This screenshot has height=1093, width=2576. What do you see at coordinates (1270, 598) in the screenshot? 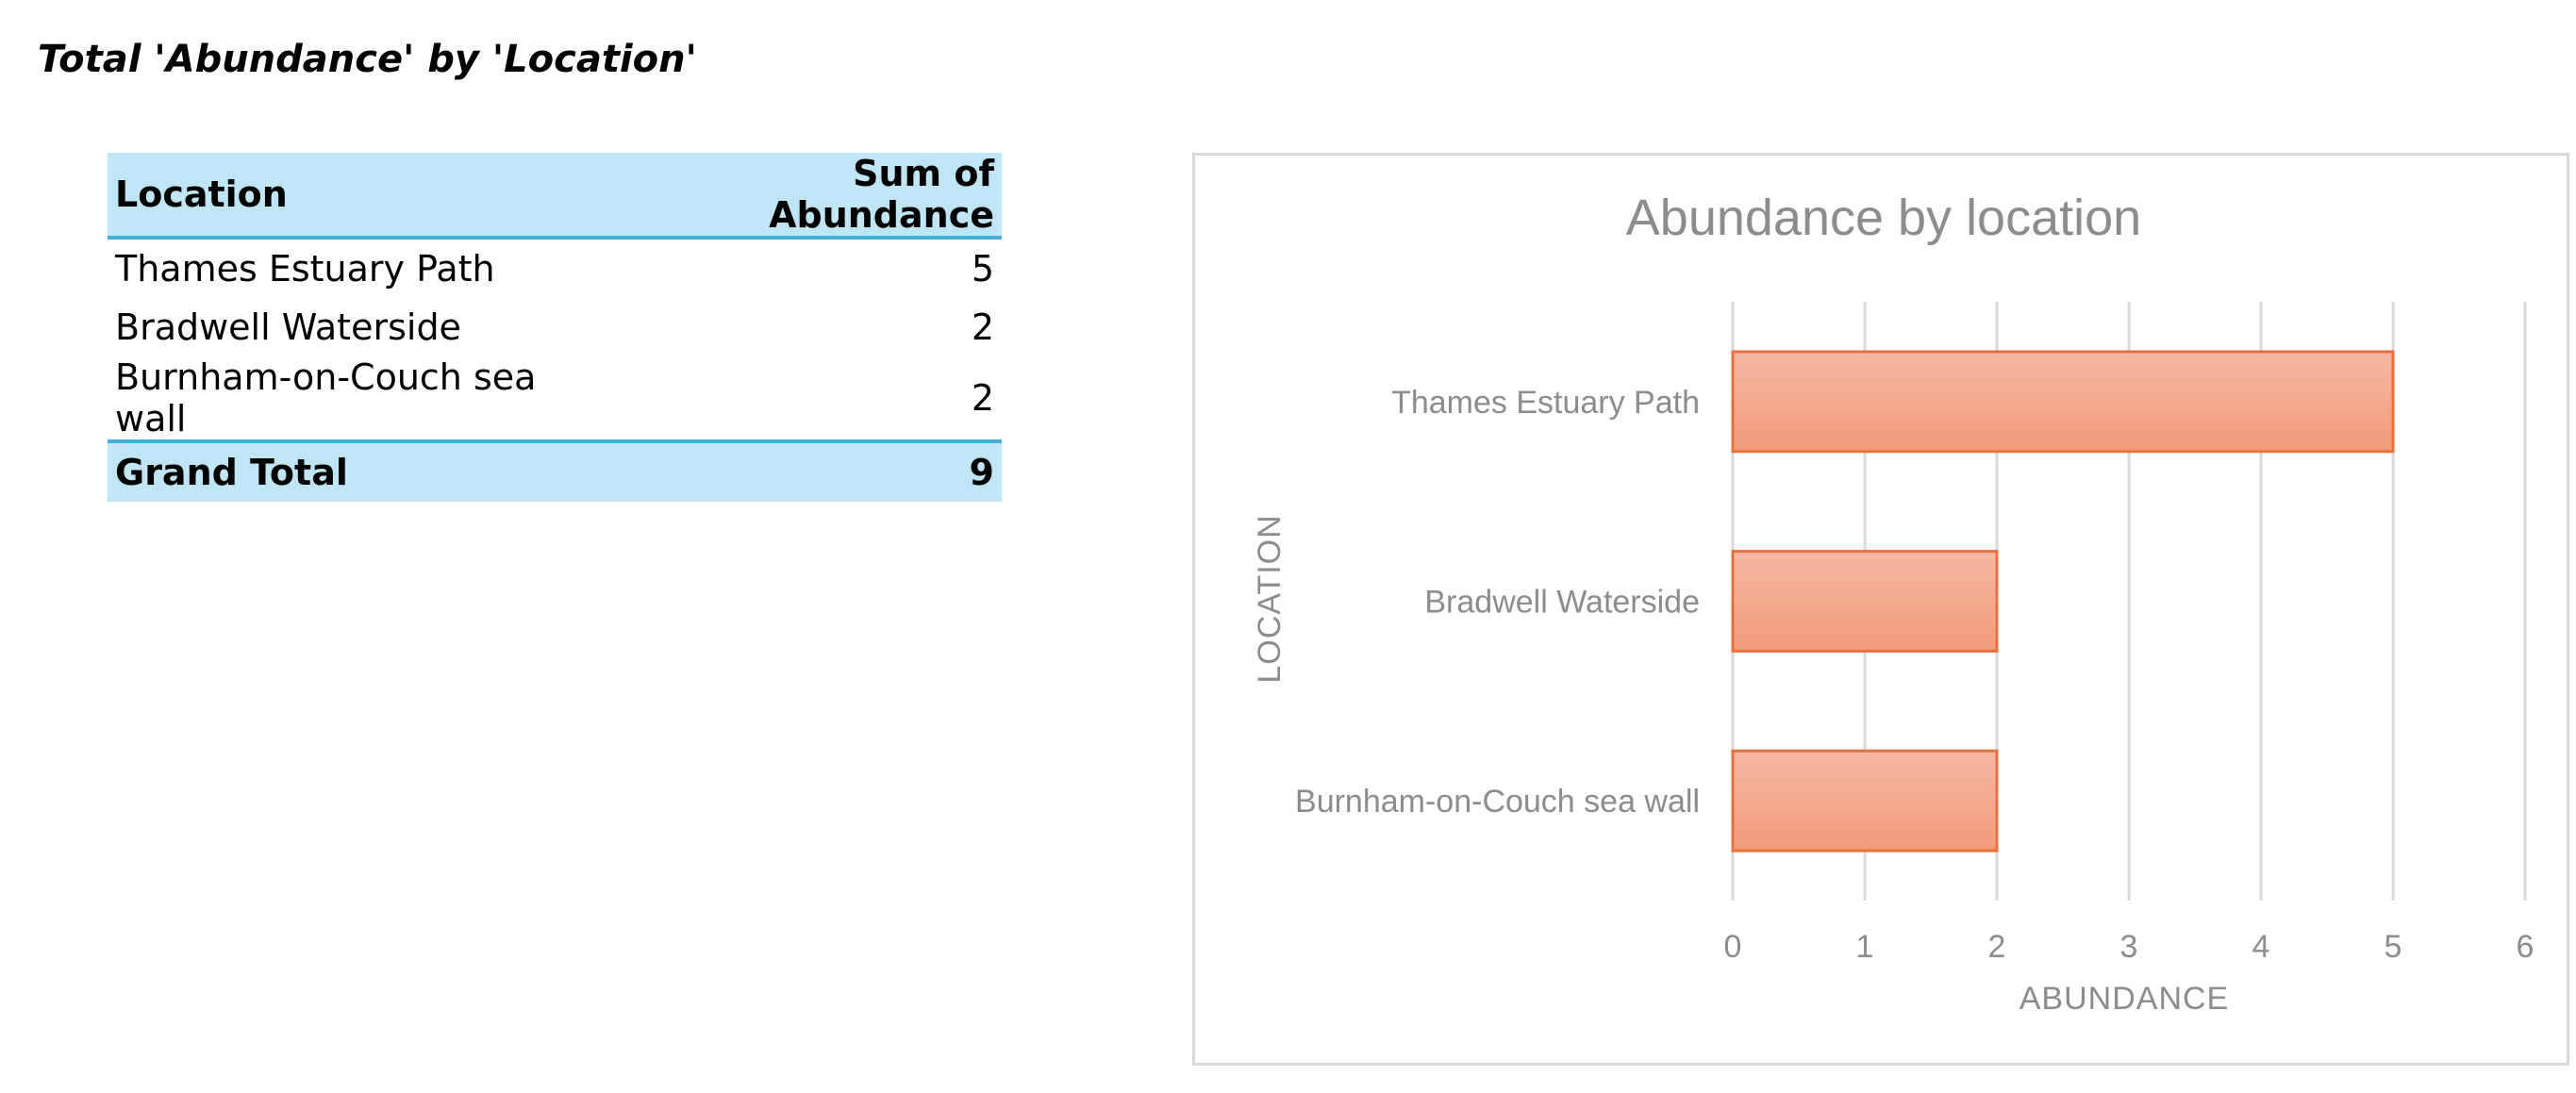
I see `y-axis-title: LOCATION` at bounding box center [1270, 598].